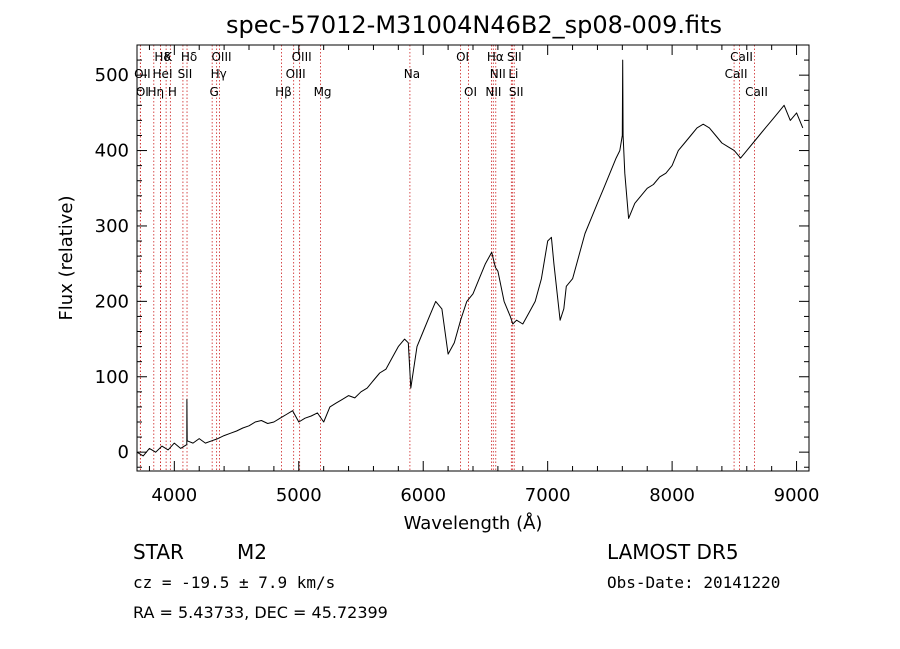 The height and width of the screenshot is (649, 900). Describe the element at coordinates (142, 74) in the screenshot. I see `spectral-line-label: OII` at that location.